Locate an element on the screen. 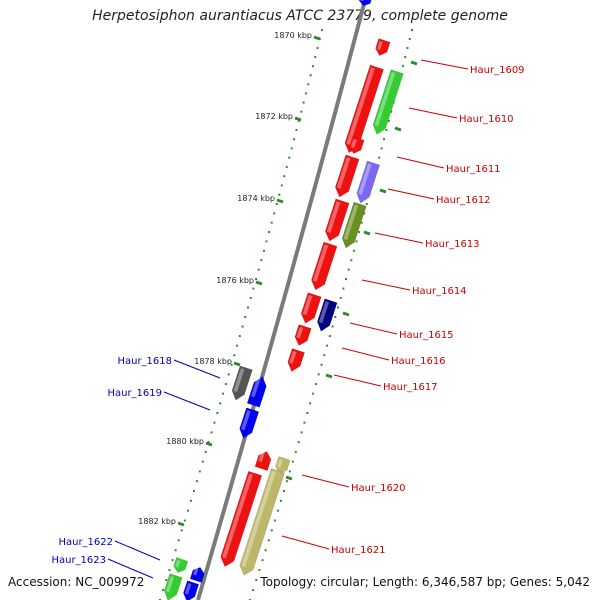 The image size is (600, 600). kbp-label: 1872 kbp is located at coordinates (274, 116).